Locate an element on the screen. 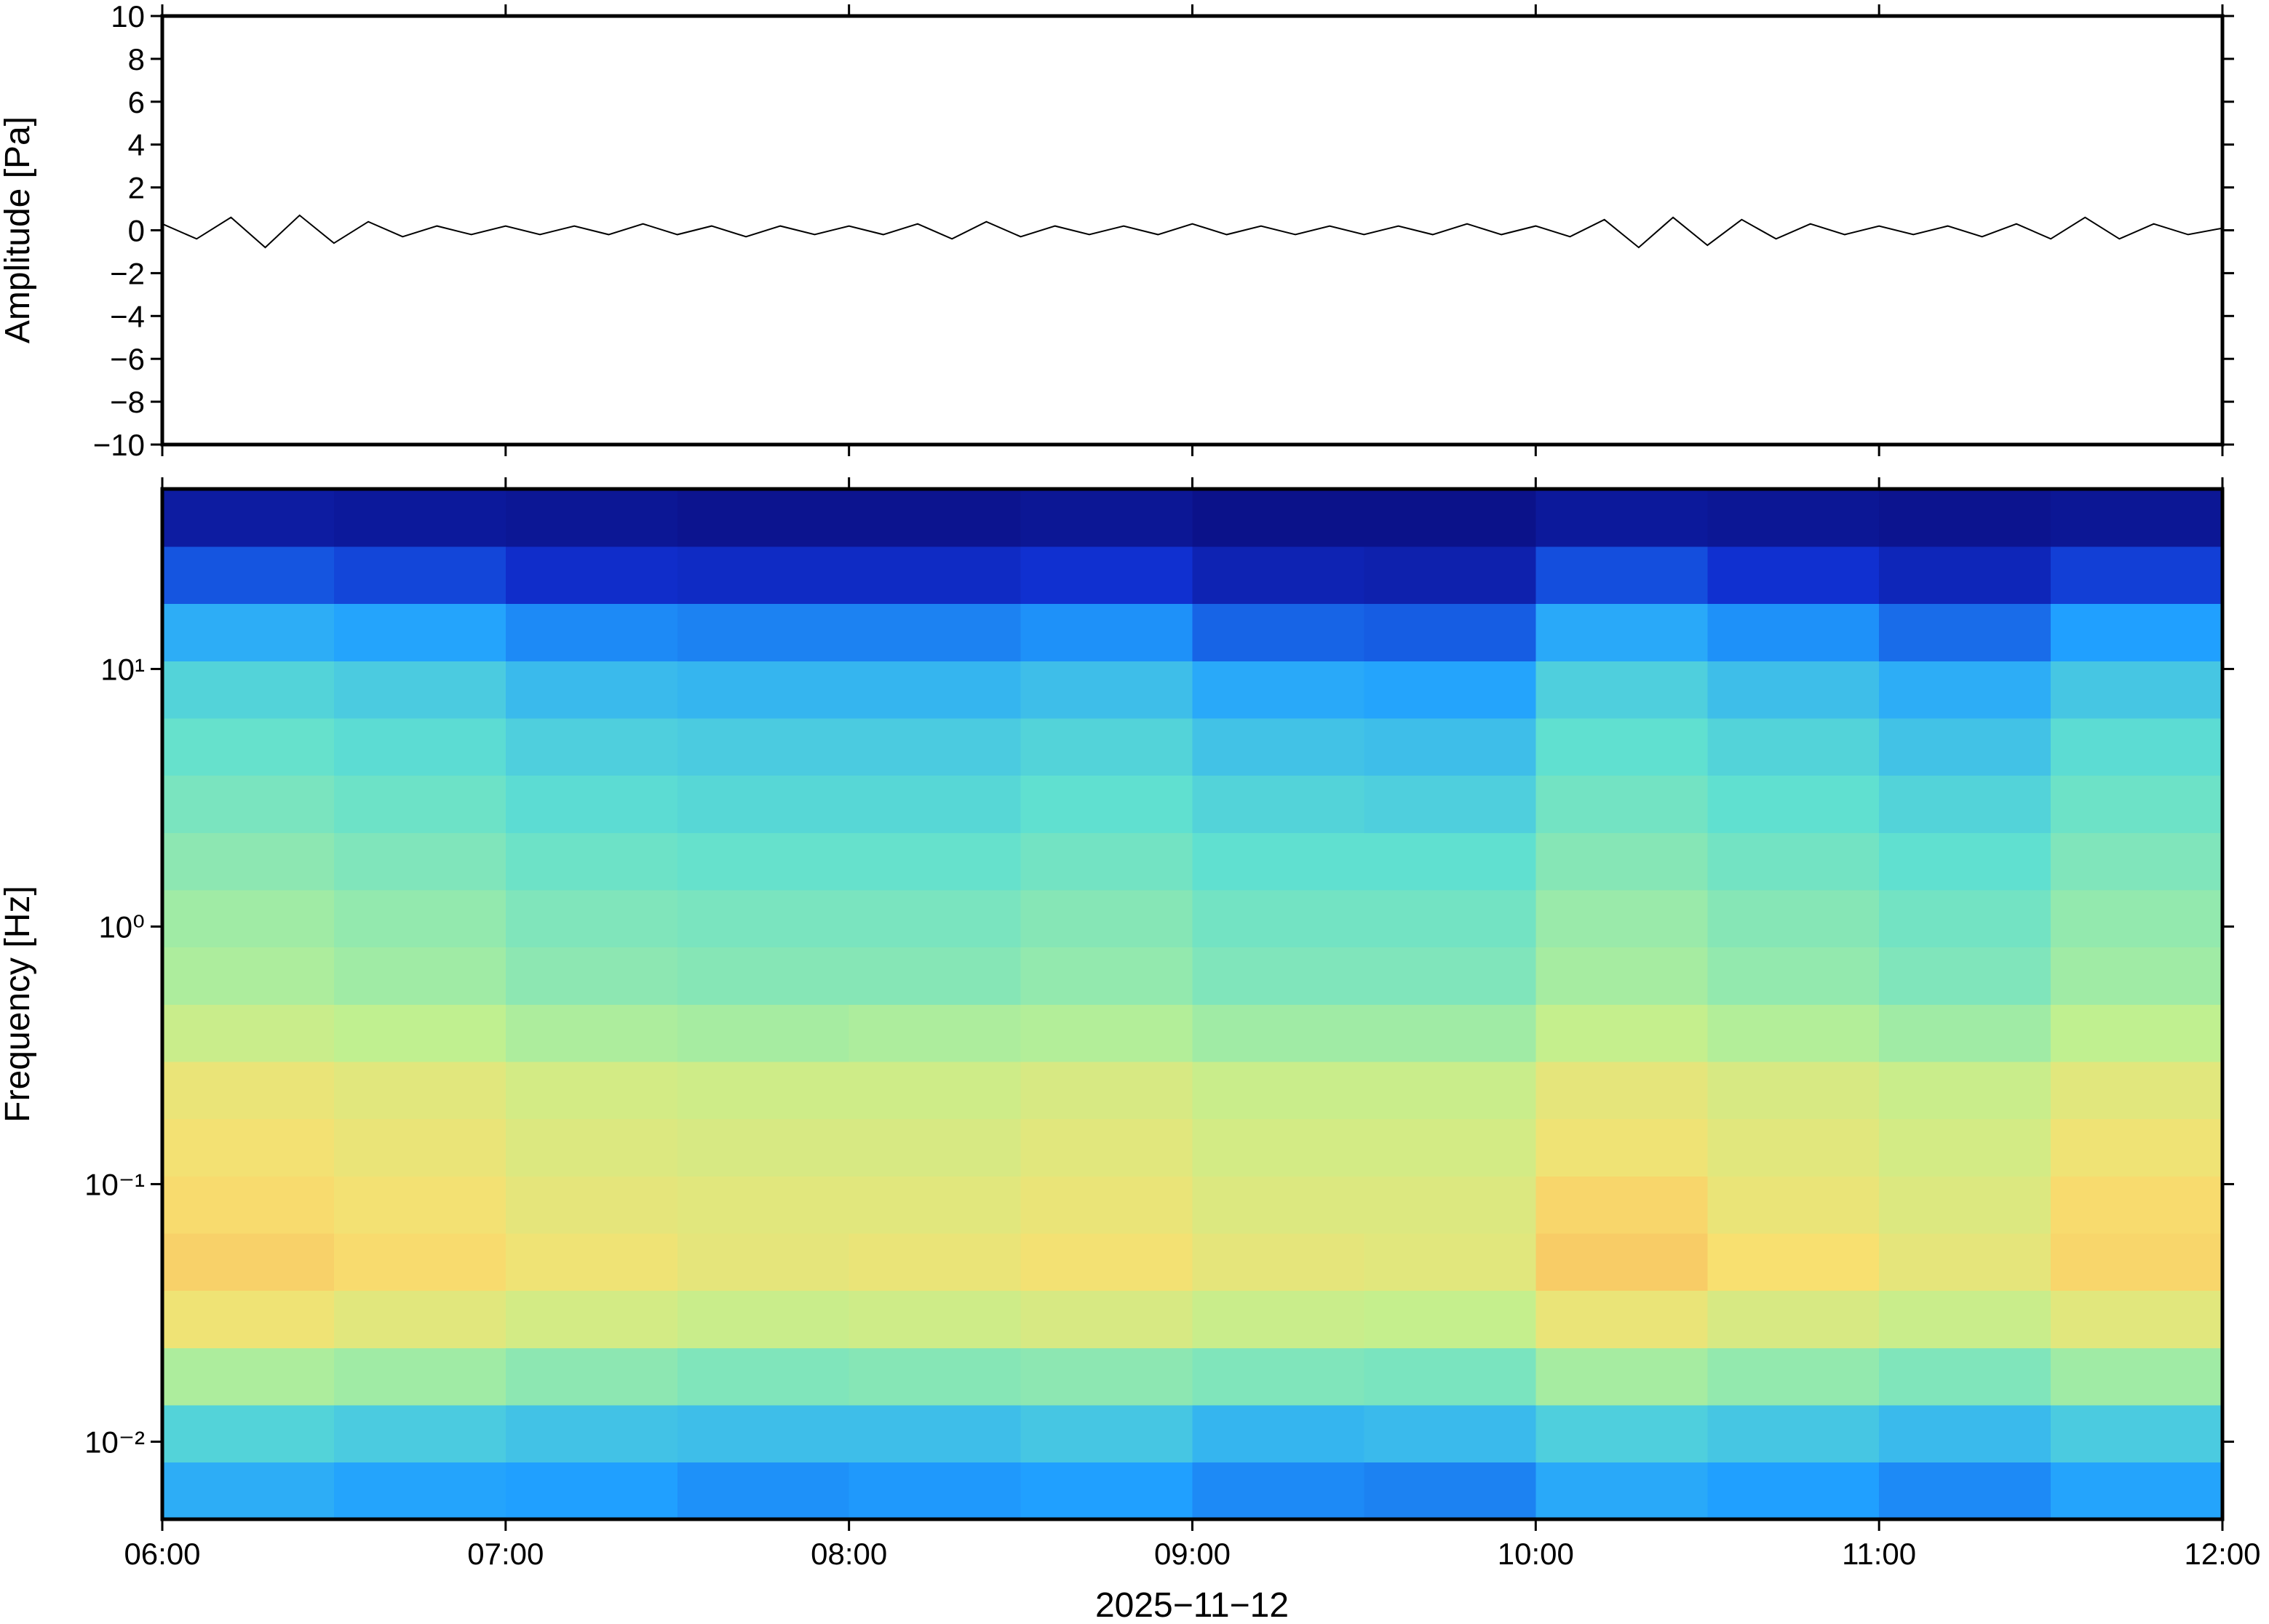 The height and width of the screenshot is (1624, 2269). y-tick-label: 10⁻² is located at coordinates (115, 1442).